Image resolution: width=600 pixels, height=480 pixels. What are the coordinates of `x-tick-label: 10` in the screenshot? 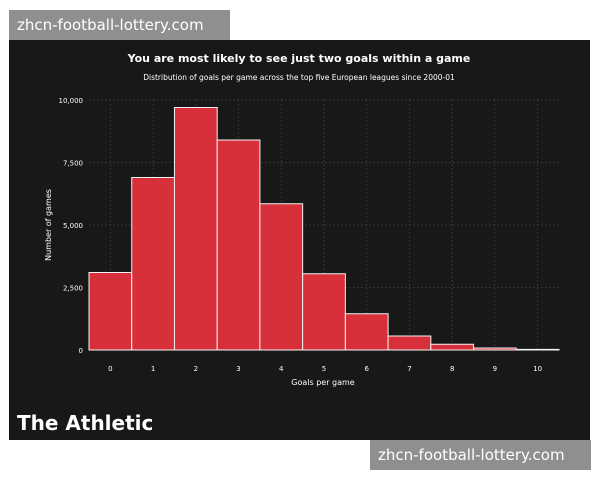 It's located at (537, 369).